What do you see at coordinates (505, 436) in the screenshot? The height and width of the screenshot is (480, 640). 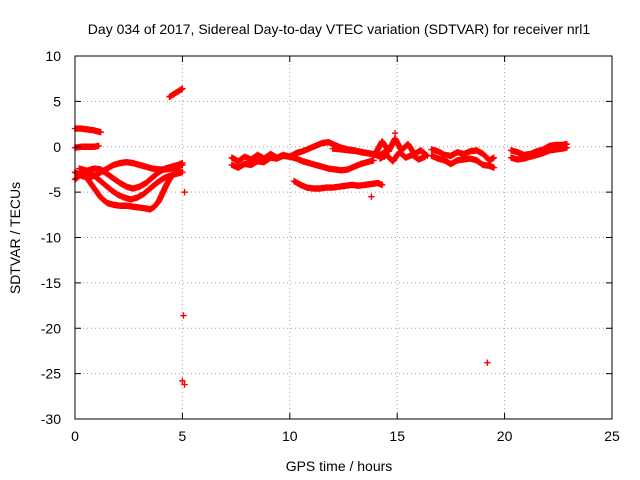 I see `x-tick-label: 20` at bounding box center [505, 436].